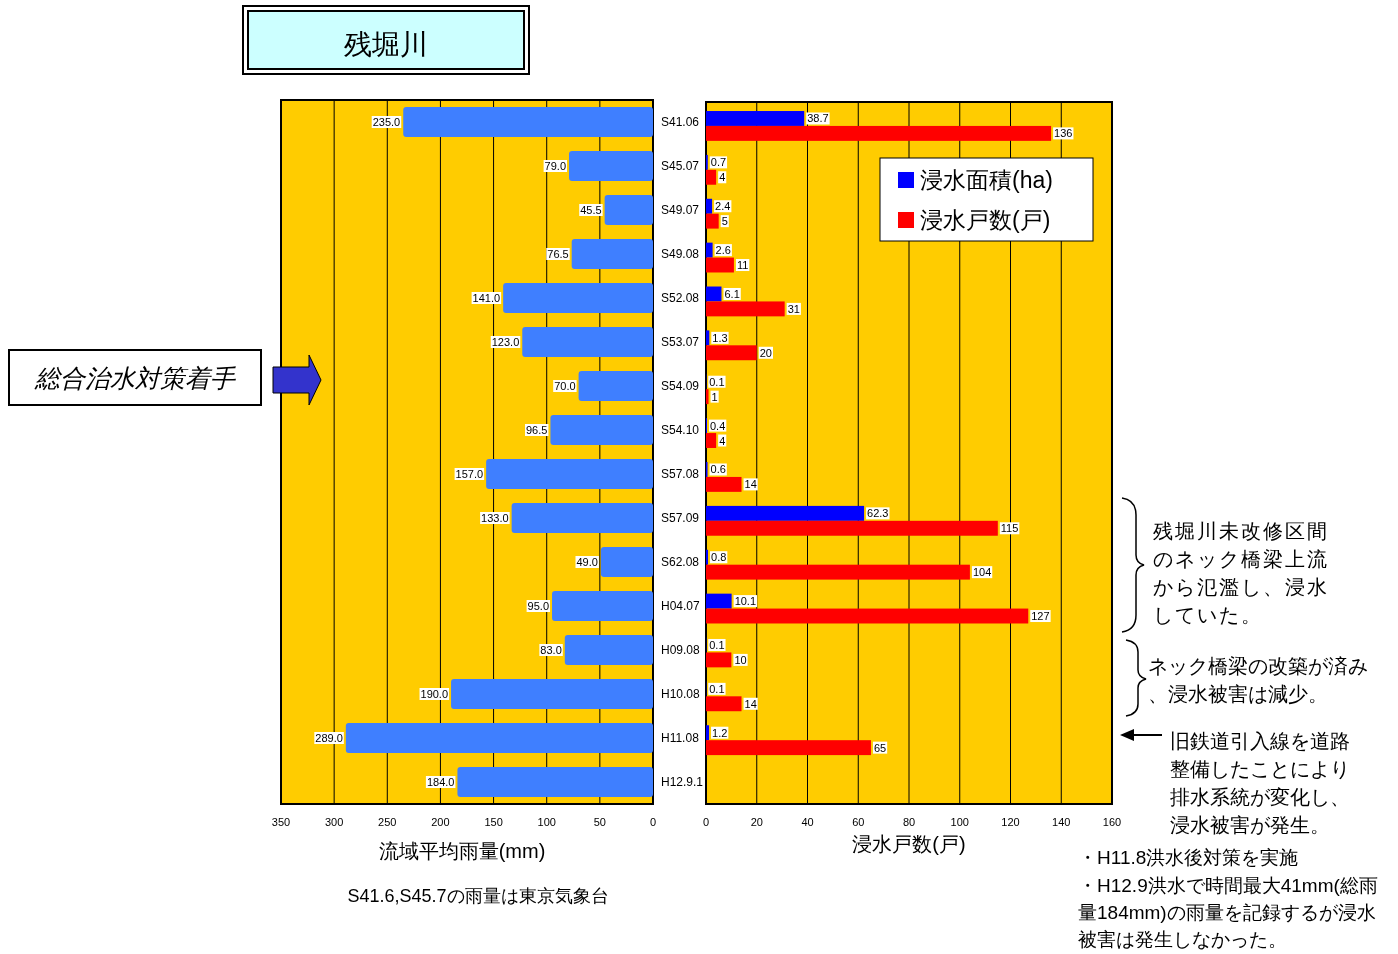 The image size is (1398, 954). What do you see at coordinates (681, 694) in the screenshot?
I see `y-tick-label: H10.08` at bounding box center [681, 694].